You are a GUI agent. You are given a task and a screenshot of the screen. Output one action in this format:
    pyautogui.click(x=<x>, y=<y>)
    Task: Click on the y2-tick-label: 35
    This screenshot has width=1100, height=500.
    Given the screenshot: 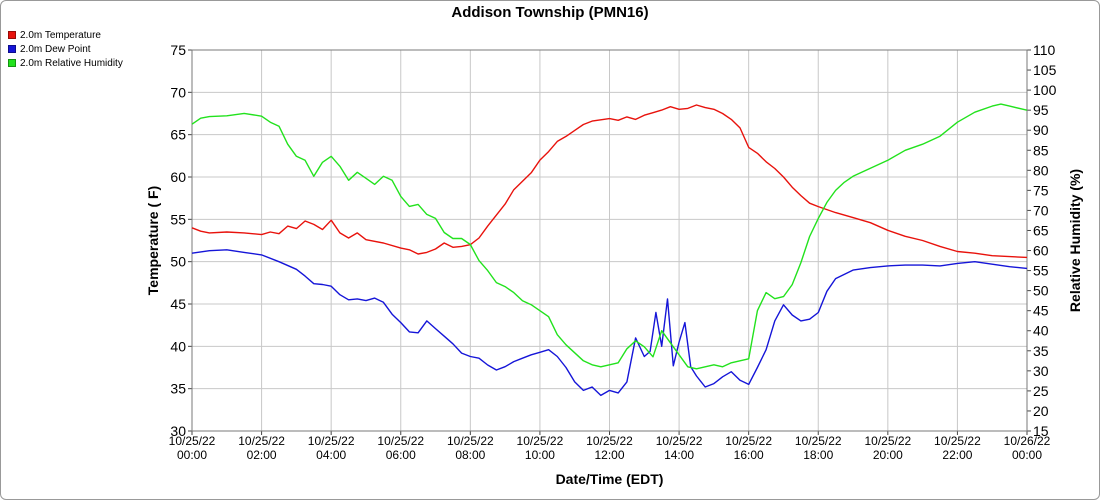 What is the action you would take?
    pyautogui.click(x=1041, y=351)
    